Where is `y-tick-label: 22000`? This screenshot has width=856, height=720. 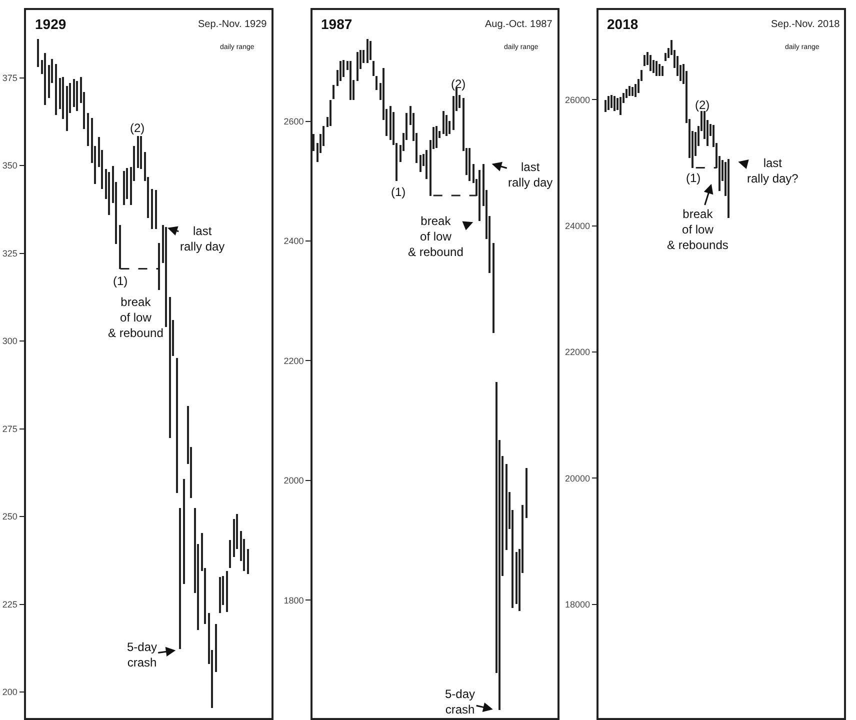
y-tick-label: 22000 is located at coordinates (577, 352).